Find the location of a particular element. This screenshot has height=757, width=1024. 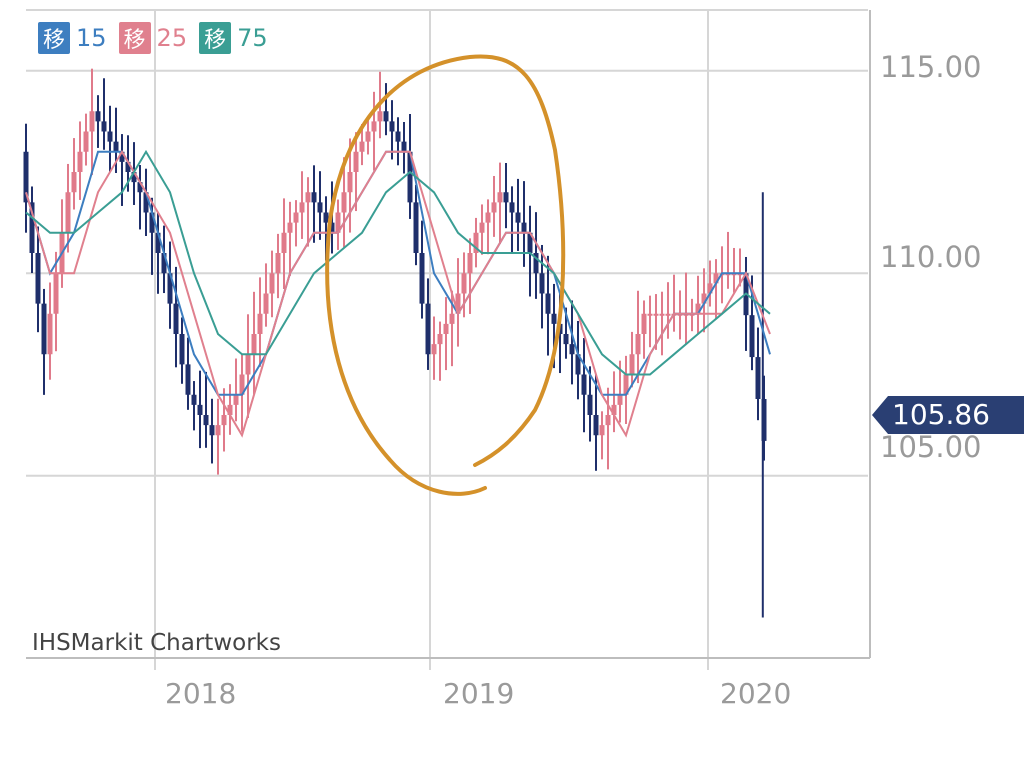

legend-badge-ma25: 移 is located at coordinates (134, 38).